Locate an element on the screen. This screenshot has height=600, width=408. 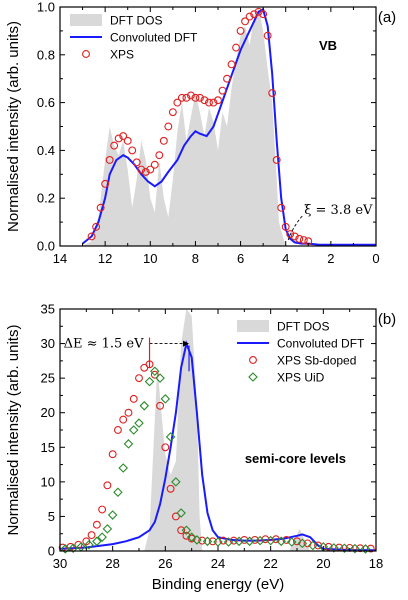
x-tick-label: 2 is located at coordinates (330, 258).